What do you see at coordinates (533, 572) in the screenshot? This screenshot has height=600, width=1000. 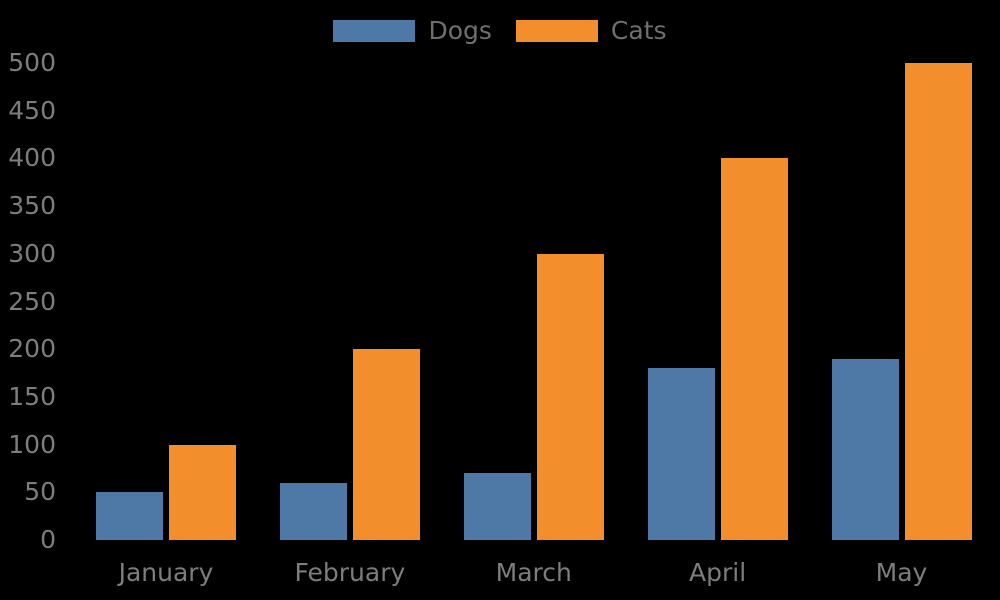 I see `x-tick-label-march: March` at bounding box center [533, 572].